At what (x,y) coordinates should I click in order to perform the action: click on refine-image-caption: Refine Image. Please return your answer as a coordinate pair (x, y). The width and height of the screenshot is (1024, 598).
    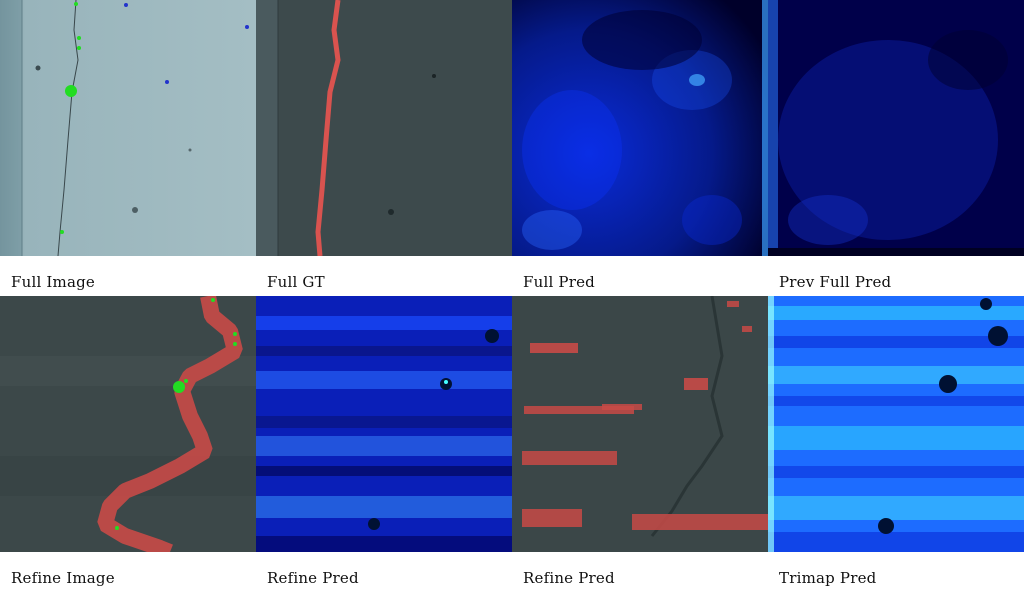
    Looking at the image, I should click on (63, 577).